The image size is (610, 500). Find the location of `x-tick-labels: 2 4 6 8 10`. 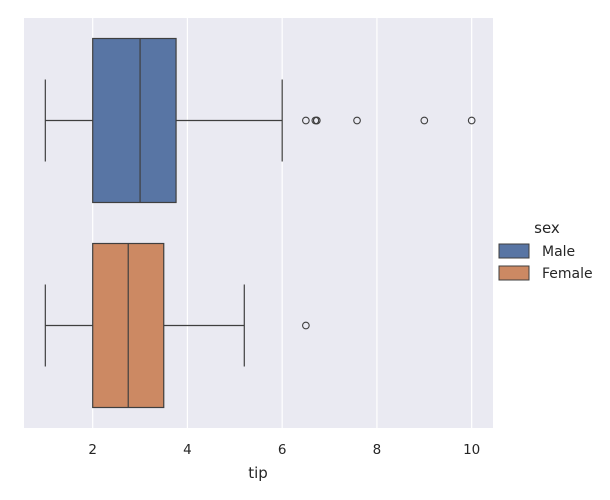

x-tick-labels: 2 4 6 8 10 is located at coordinates (284, 450).